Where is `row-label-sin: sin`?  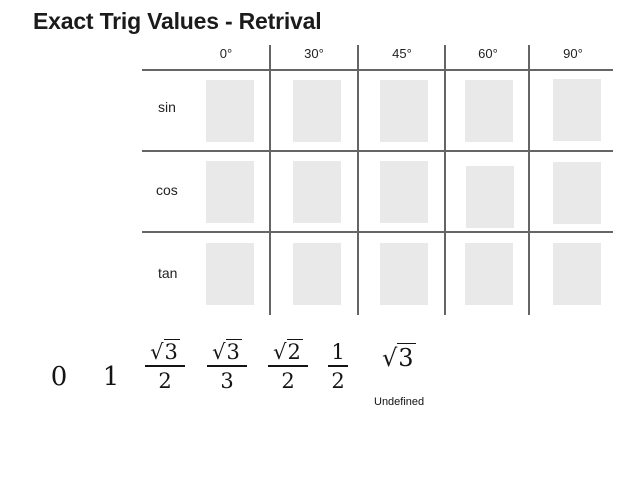
row-label-sin: sin is located at coordinates (167, 107).